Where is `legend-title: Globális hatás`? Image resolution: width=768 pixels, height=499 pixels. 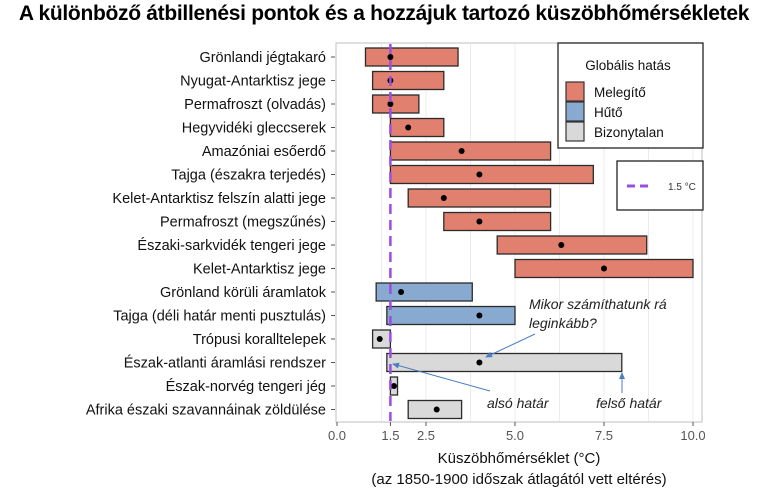
legend-title: Globális hatás is located at coordinates (628, 65).